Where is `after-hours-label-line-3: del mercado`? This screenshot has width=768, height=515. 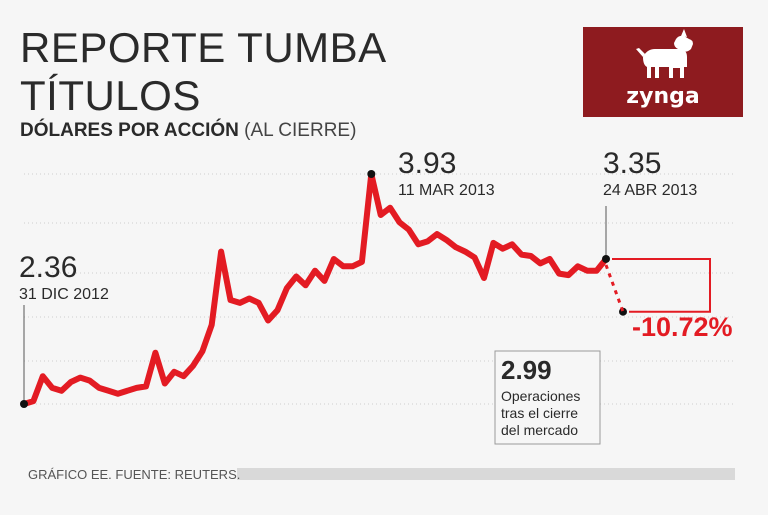
after-hours-label-line-3: del mercado is located at coordinates (539, 430).